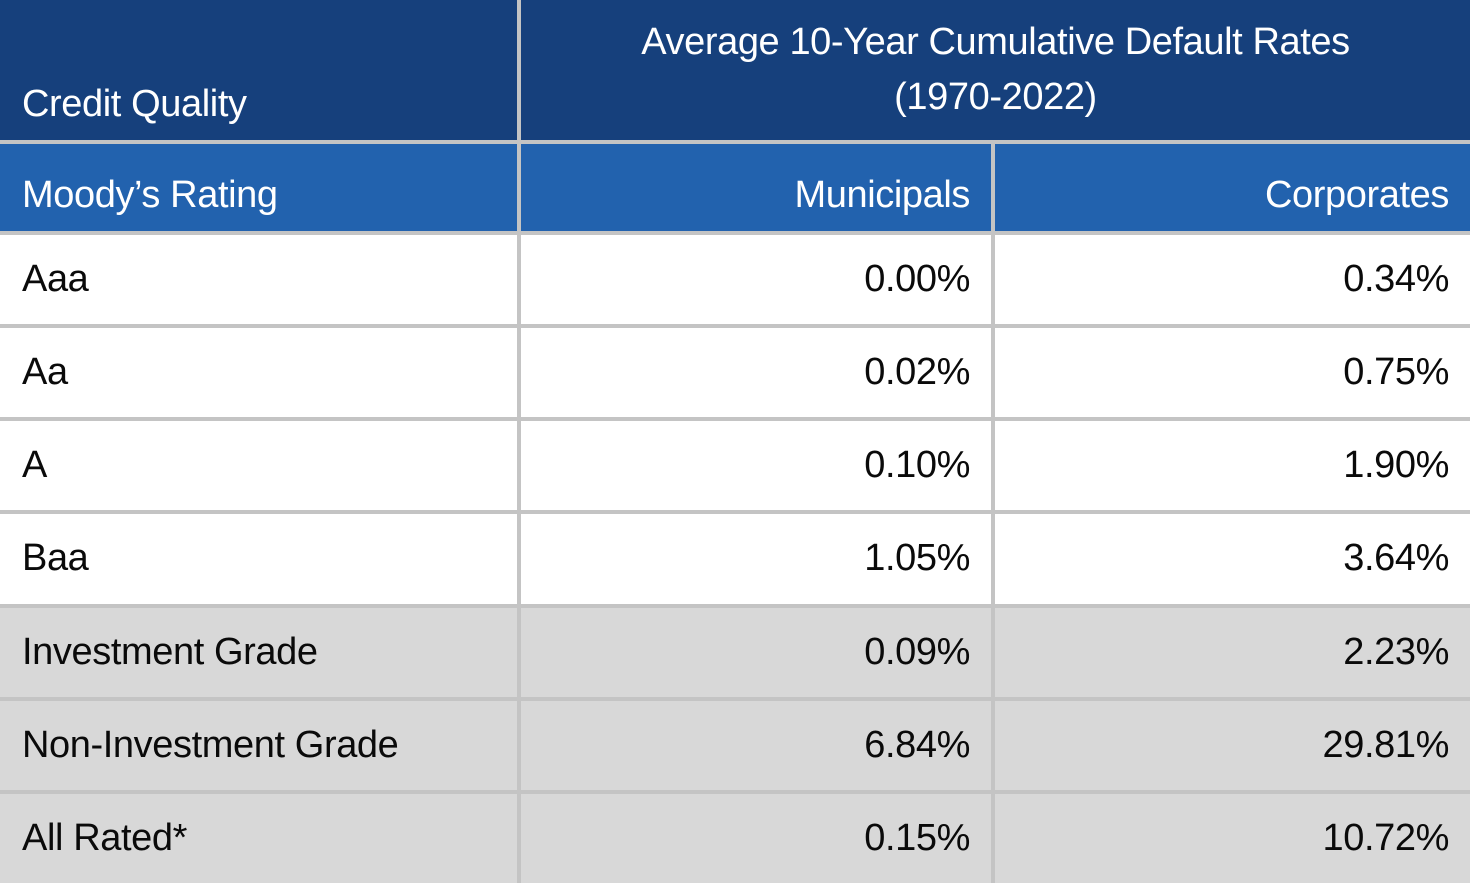 This screenshot has height=883, width=1470. I want to click on row-label-aaa: Aaa, so click(258, 280).